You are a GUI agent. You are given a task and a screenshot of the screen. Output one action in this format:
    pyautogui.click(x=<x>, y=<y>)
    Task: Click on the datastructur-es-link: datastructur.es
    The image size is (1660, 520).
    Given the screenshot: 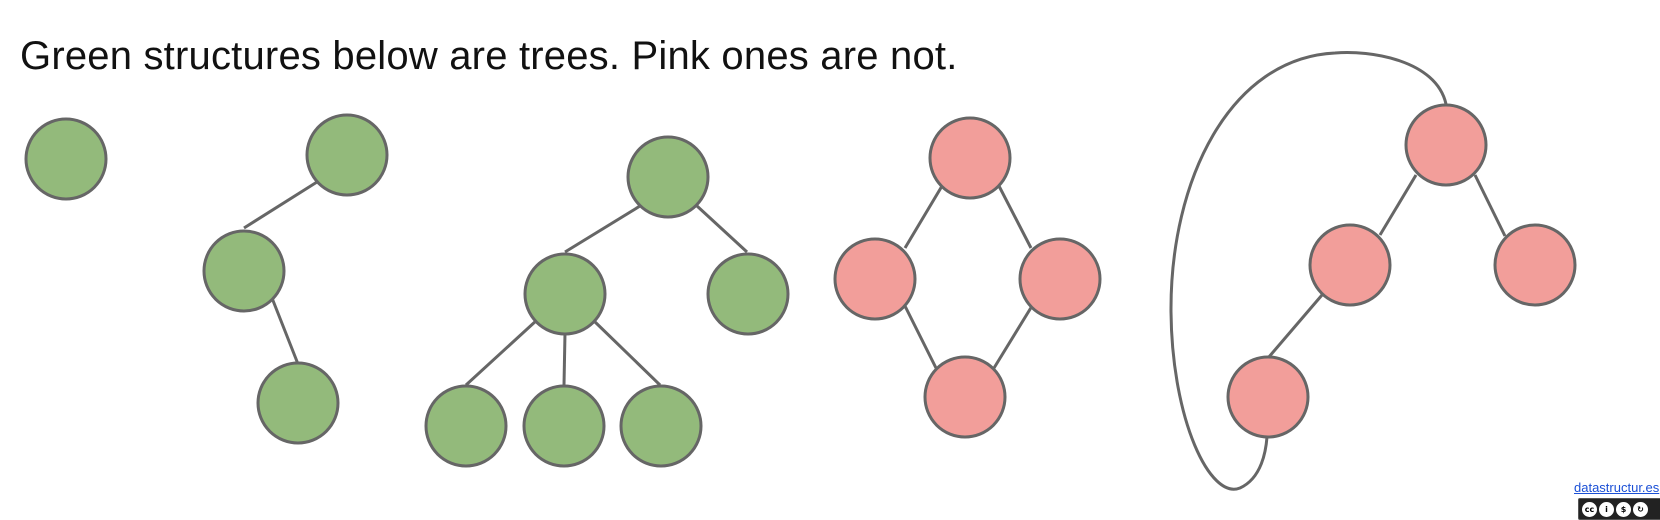 What is the action you would take?
    pyautogui.click(x=1617, y=487)
    